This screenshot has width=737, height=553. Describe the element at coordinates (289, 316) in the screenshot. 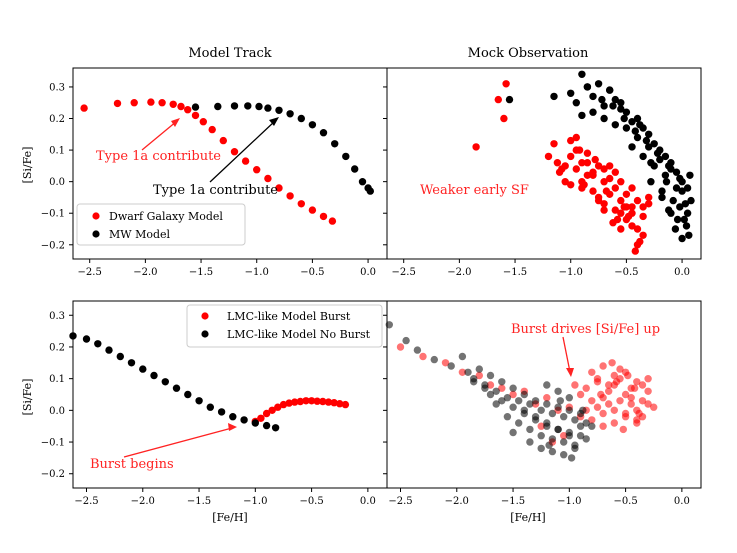

I see `legend-label-burst: LMC-like Model Burst` at that location.